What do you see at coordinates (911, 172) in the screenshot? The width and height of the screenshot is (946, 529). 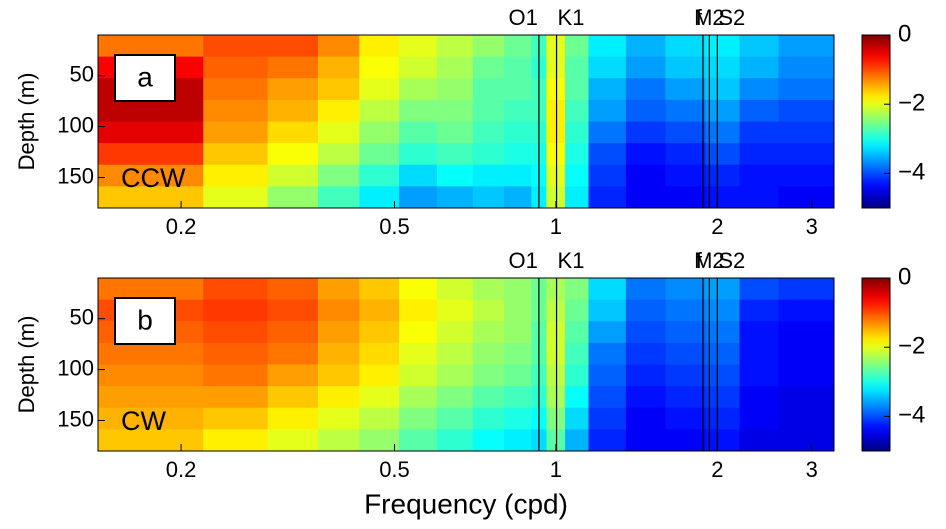 I see `colorbar-tick-label: −4` at bounding box center [911, 172].